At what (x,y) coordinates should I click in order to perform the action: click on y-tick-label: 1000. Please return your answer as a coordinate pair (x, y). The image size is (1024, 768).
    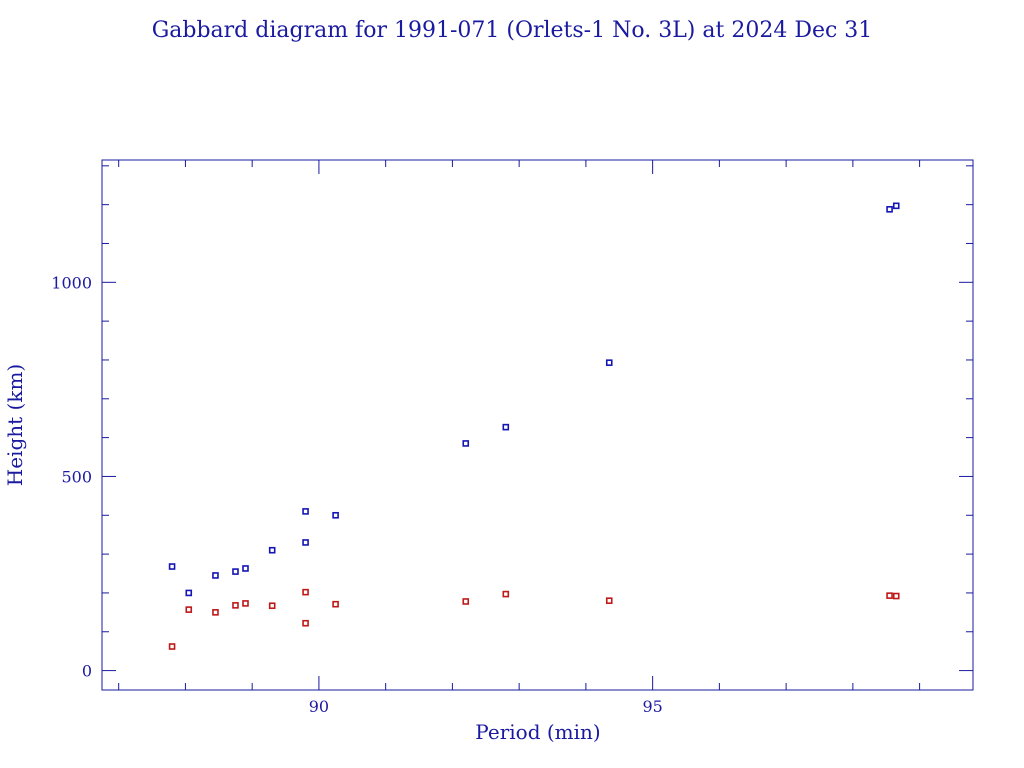
    Looking at the image, I should click on (71, 282).